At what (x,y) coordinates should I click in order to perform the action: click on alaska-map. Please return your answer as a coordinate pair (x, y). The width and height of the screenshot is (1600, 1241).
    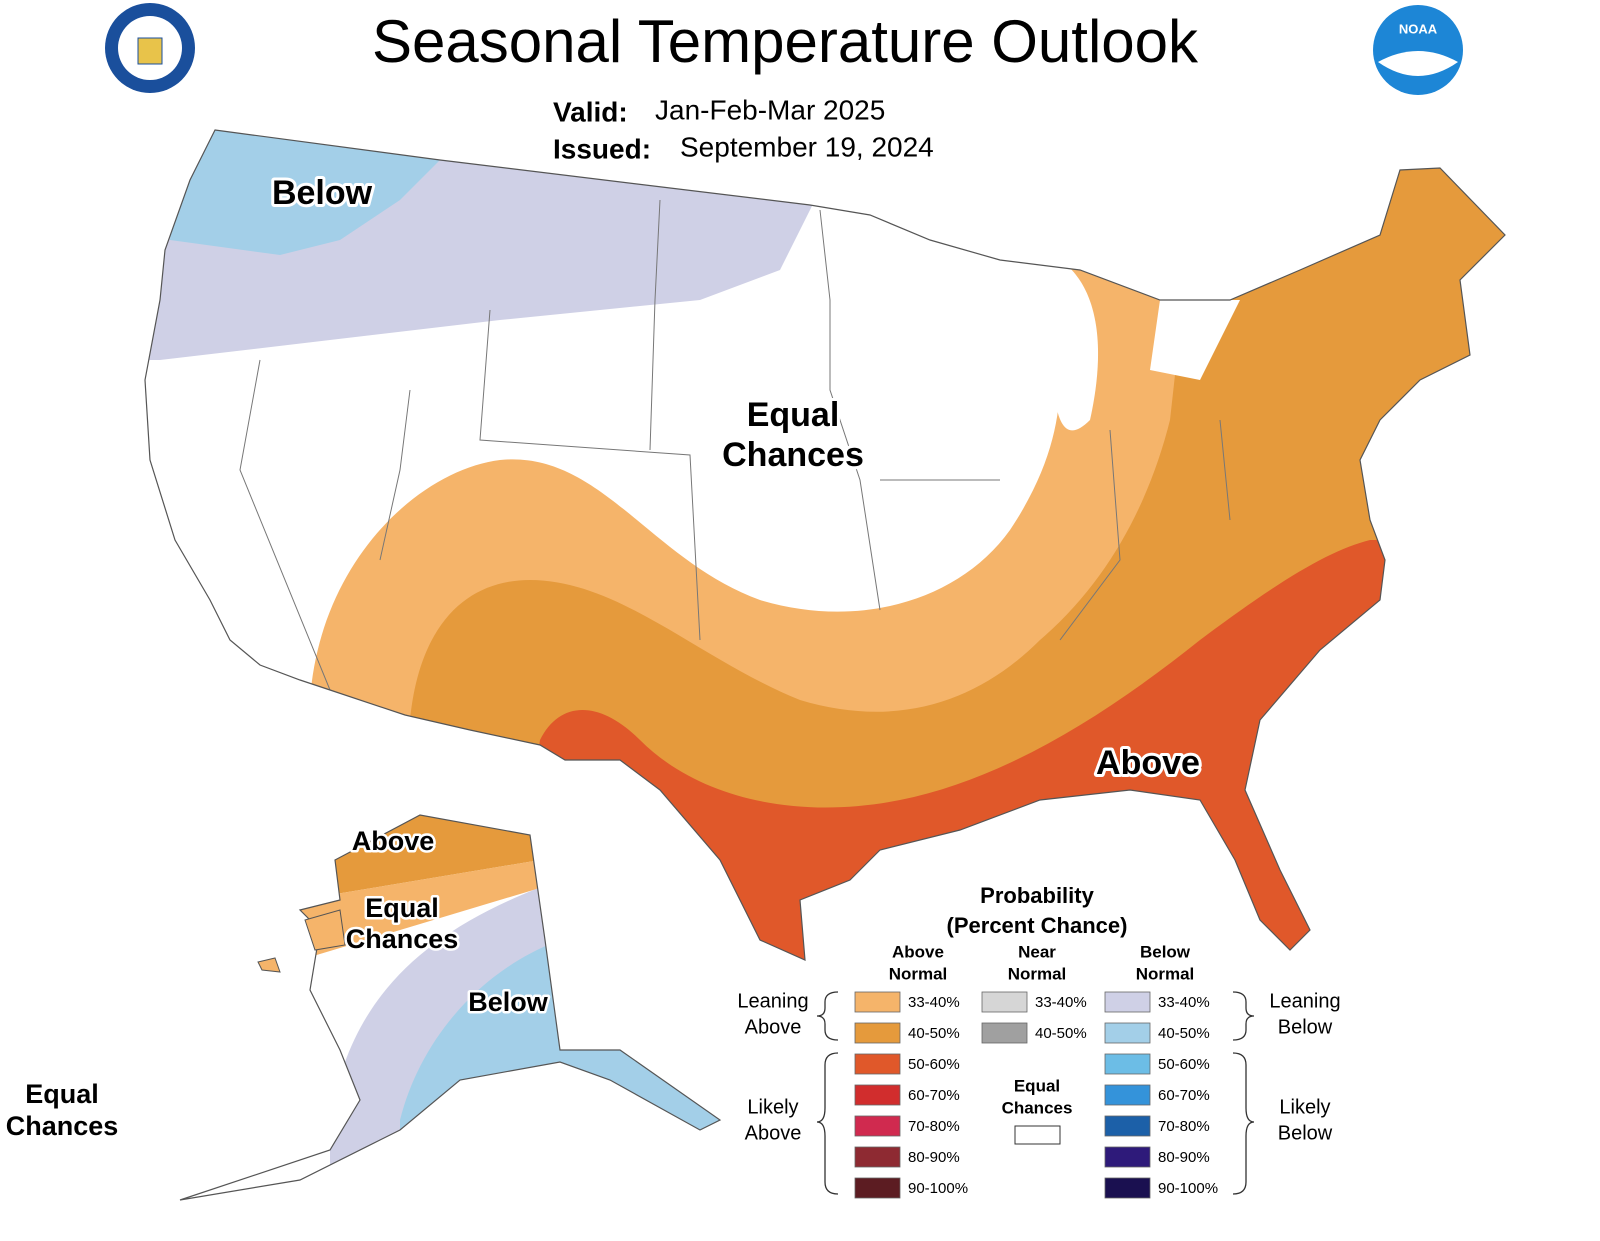
    Looking at the image, I should click on (450, 1007).